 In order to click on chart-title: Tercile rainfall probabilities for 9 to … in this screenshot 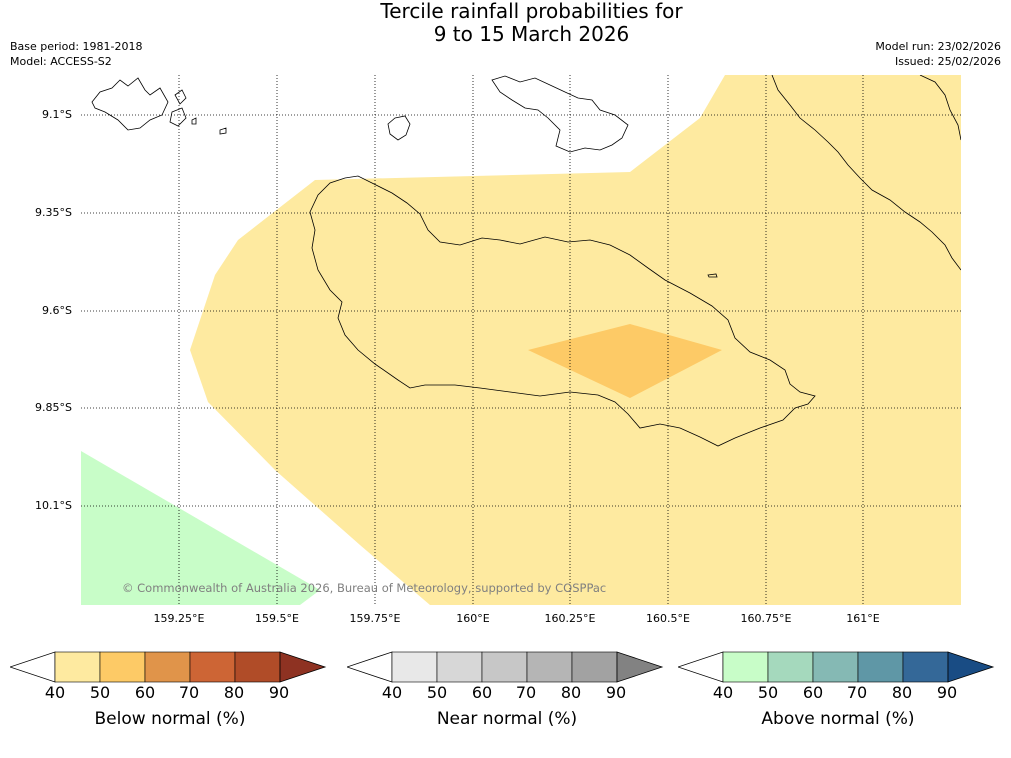, I will do `click(505, 23)`.